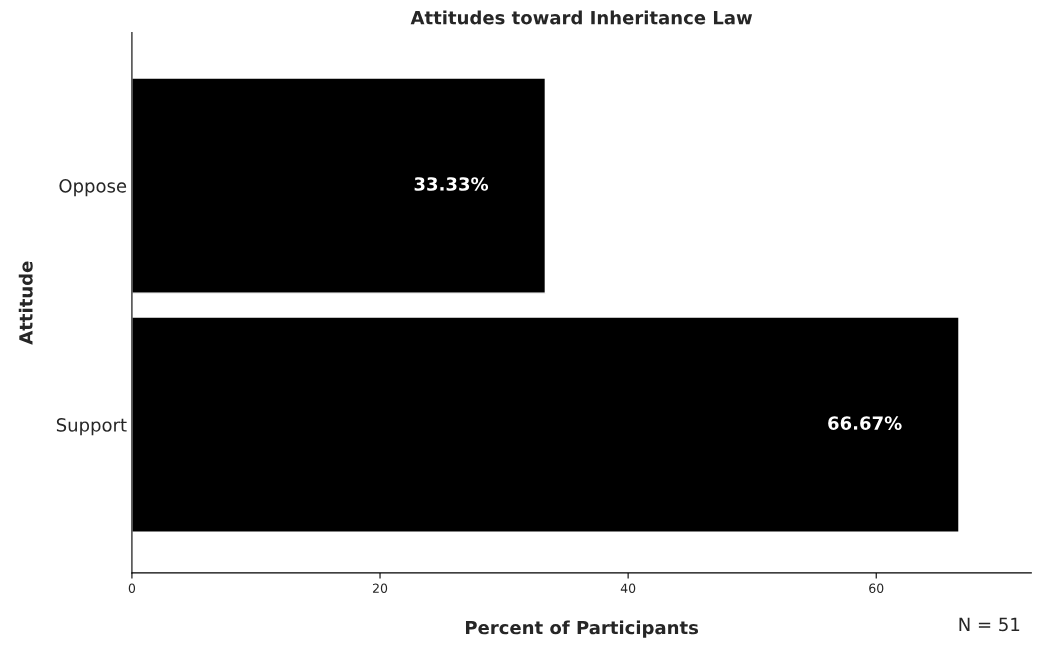 This screenshot has width=1047, height=651. Describe the element at coordinates (865, 423) in the screenshot. I see `data-label: 66.67%` at that location.